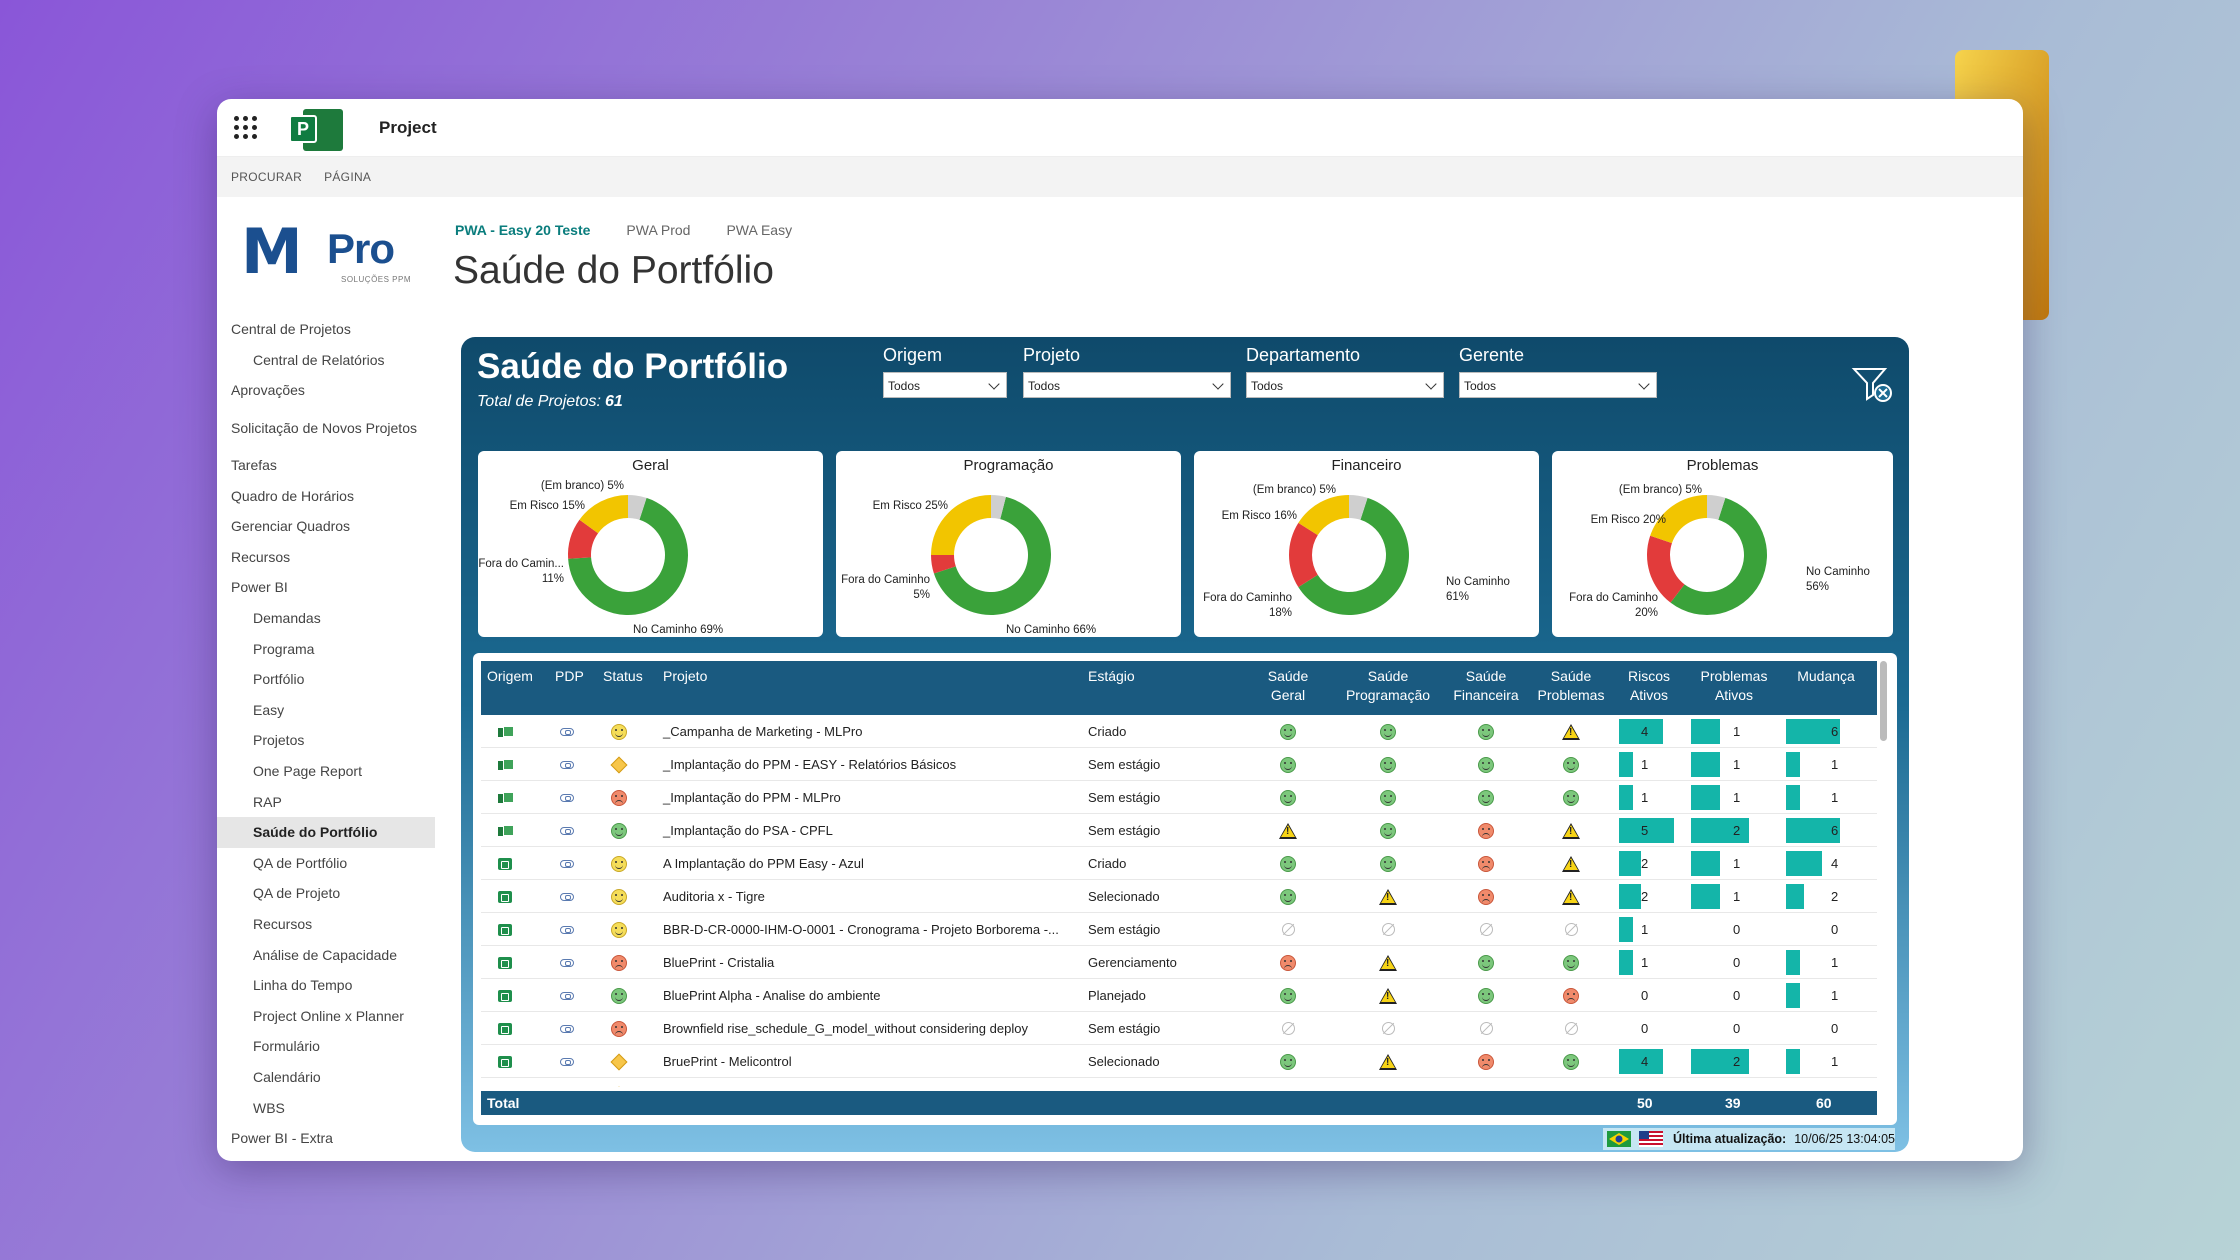 This screenshot has height=1260, width=2240. Describe the element at coordinates (291, 526) in the screenshot. I see `sidebar-item: Gerenciar Quadros` at that location.